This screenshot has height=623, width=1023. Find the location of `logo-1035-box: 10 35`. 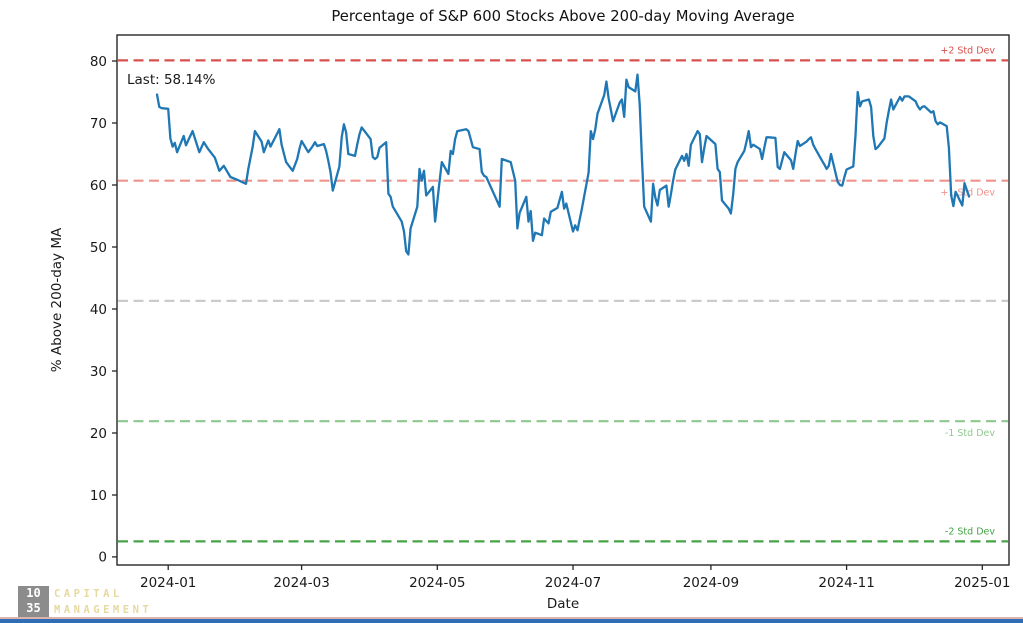

logo-1035-box: 10 35 is located at coordinates (33, 601).